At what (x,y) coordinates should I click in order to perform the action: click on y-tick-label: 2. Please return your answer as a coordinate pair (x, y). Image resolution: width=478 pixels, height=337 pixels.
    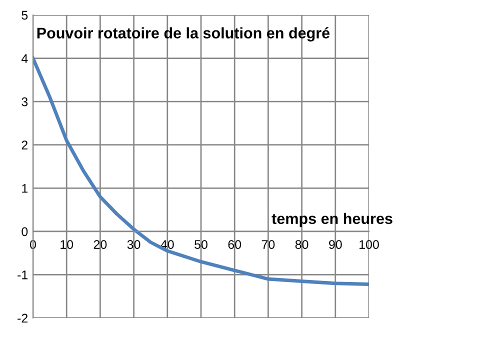
    Looking at the image, I should click on (25, 145).